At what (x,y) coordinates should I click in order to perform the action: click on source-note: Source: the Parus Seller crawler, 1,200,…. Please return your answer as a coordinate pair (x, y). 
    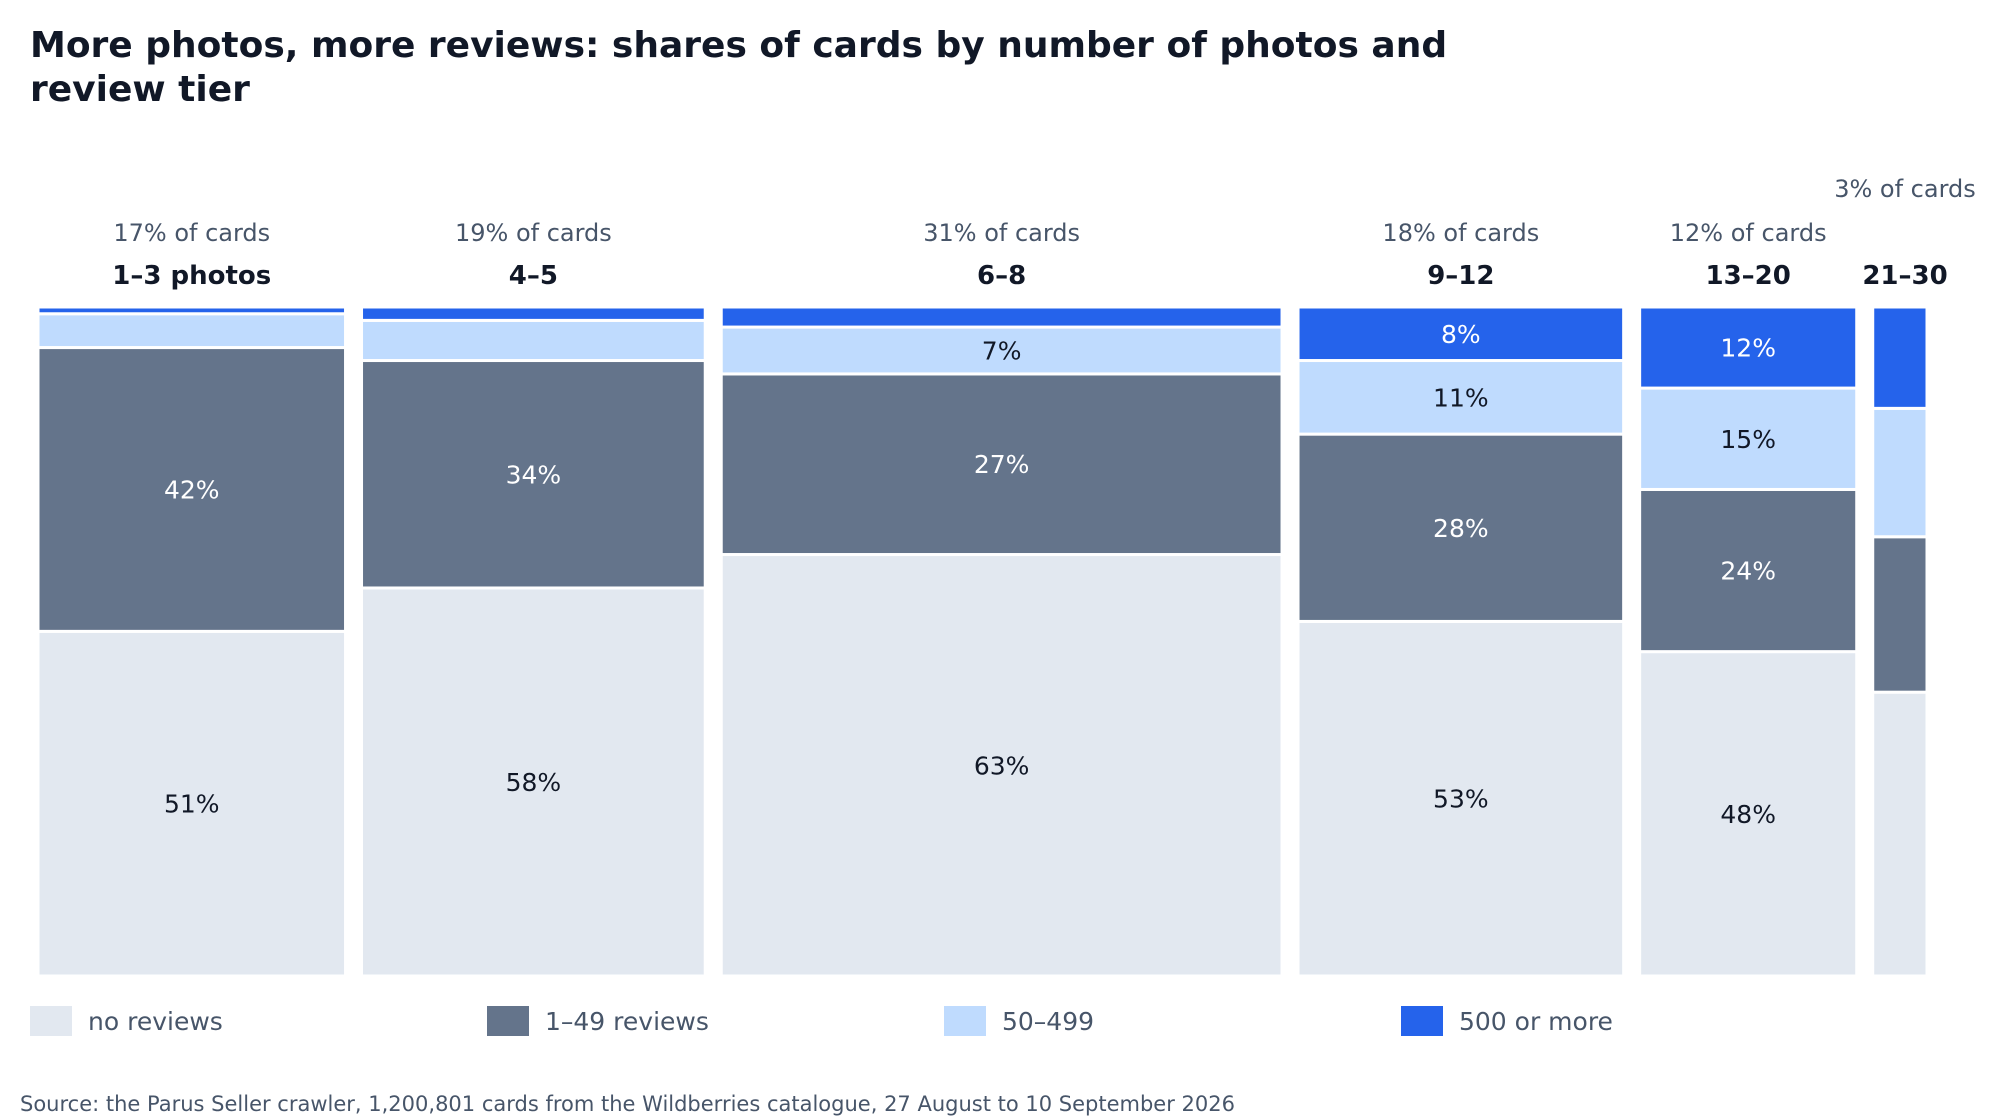
    Looking at the image, I should click on (627, 1104).